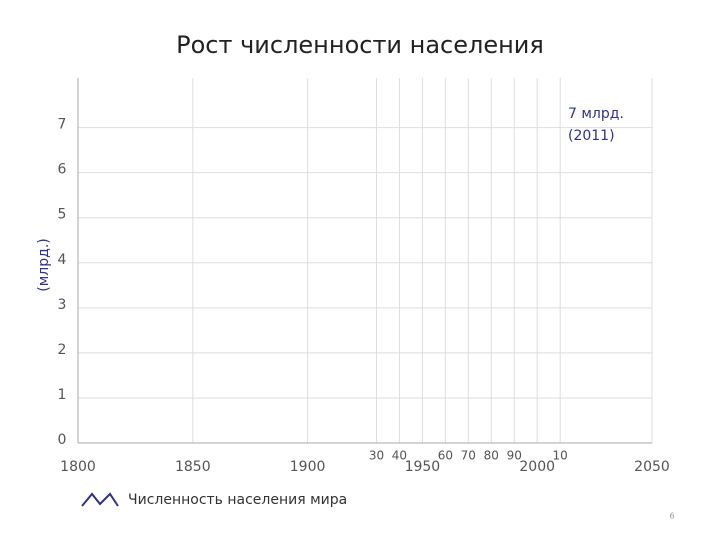 This screenshot has height=540, width=720. I want to click on x-tick-label: 1800, so click(78, 467).